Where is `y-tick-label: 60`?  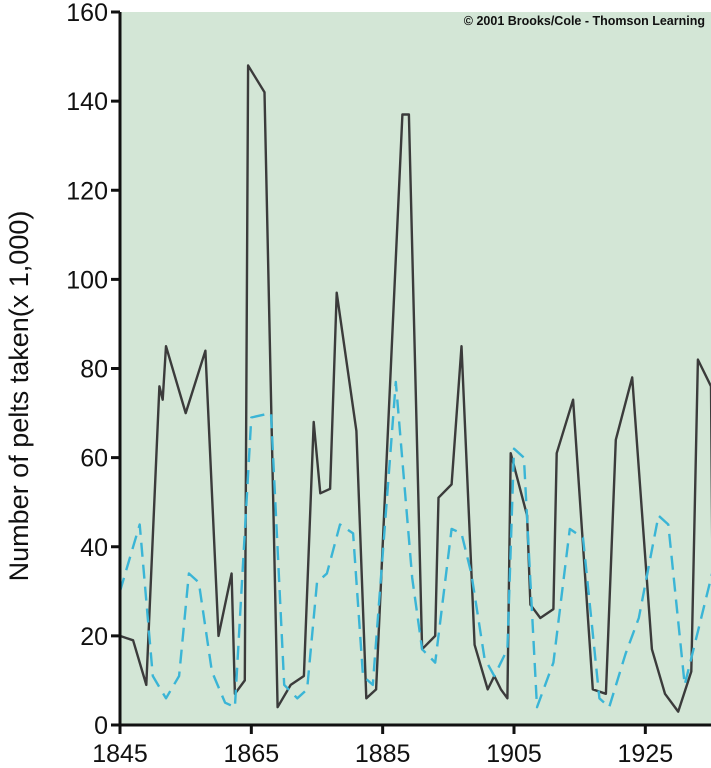 y-tick-label: 60 is located at coordinates (94, 459).